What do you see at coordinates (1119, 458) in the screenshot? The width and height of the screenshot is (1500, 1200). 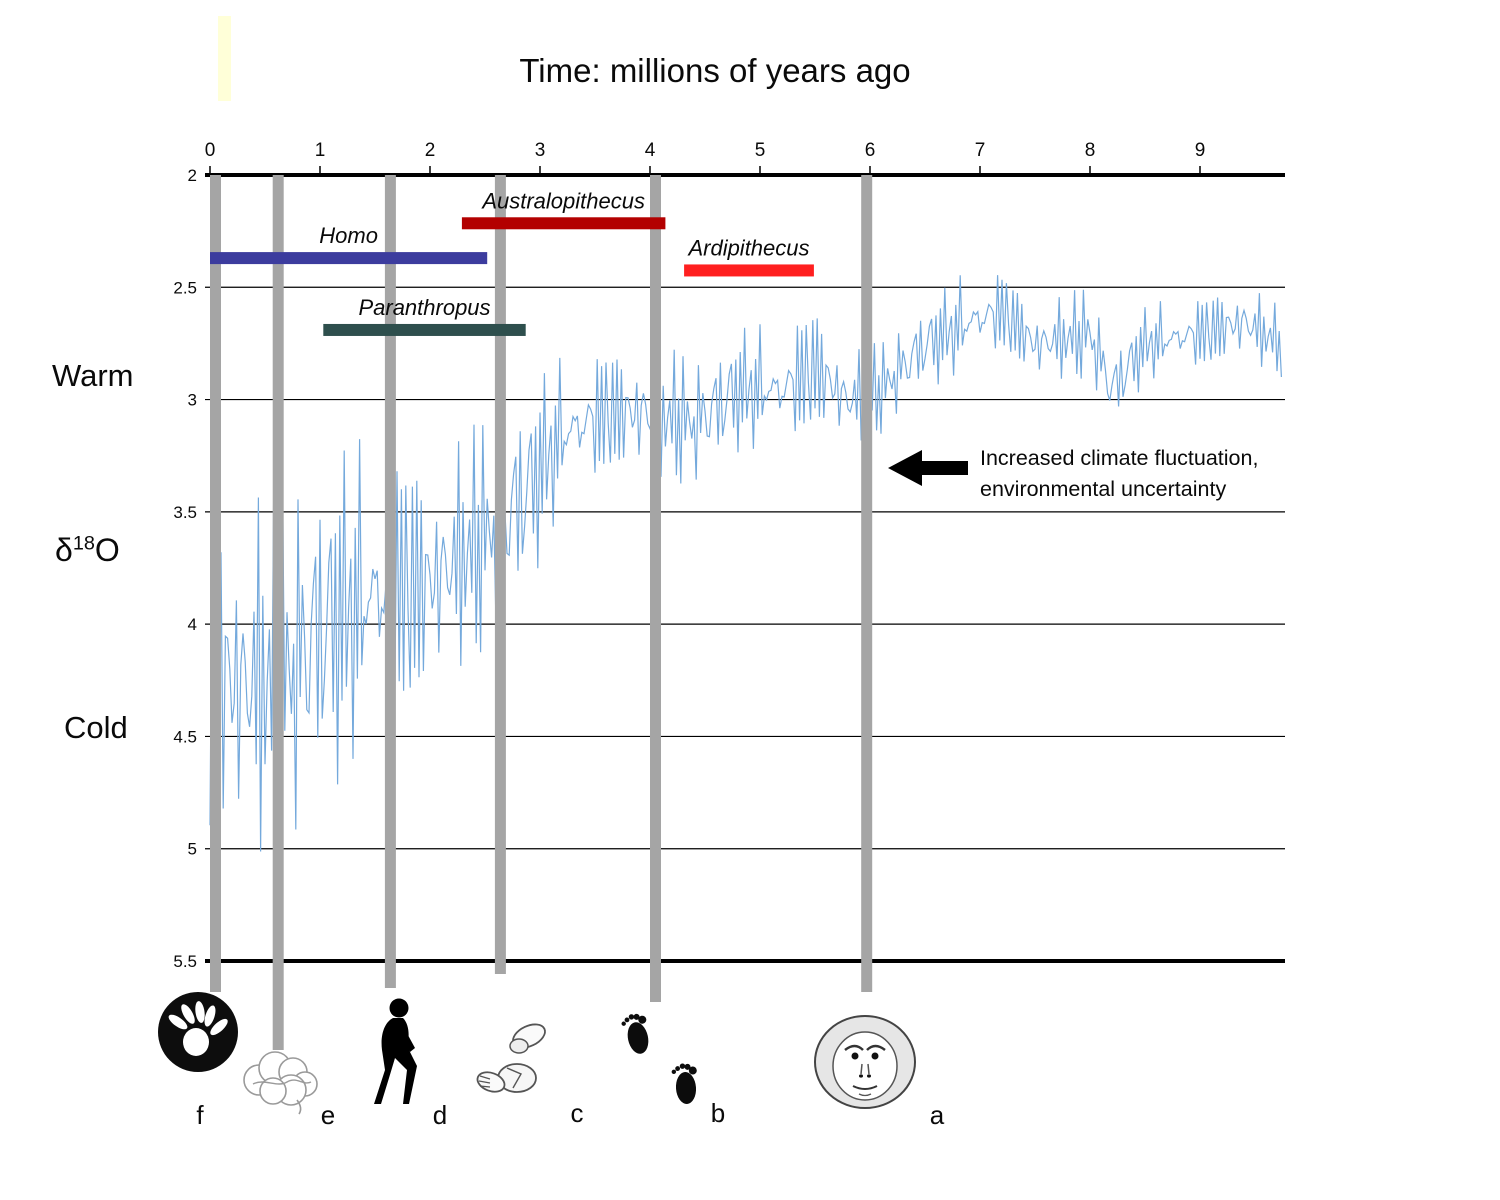 I see `annotation-line-1: Increased climate fluctuation,` at bounding box center [1119, 458].